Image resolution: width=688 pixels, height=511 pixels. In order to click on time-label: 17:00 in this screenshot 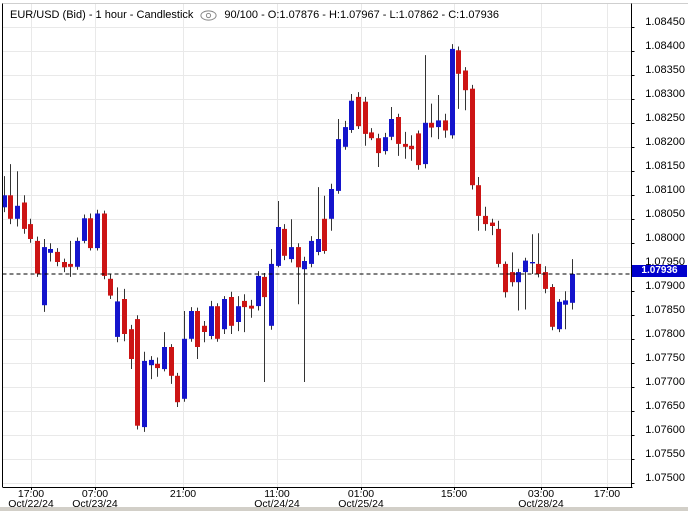, I will do `click(607, 494)`.